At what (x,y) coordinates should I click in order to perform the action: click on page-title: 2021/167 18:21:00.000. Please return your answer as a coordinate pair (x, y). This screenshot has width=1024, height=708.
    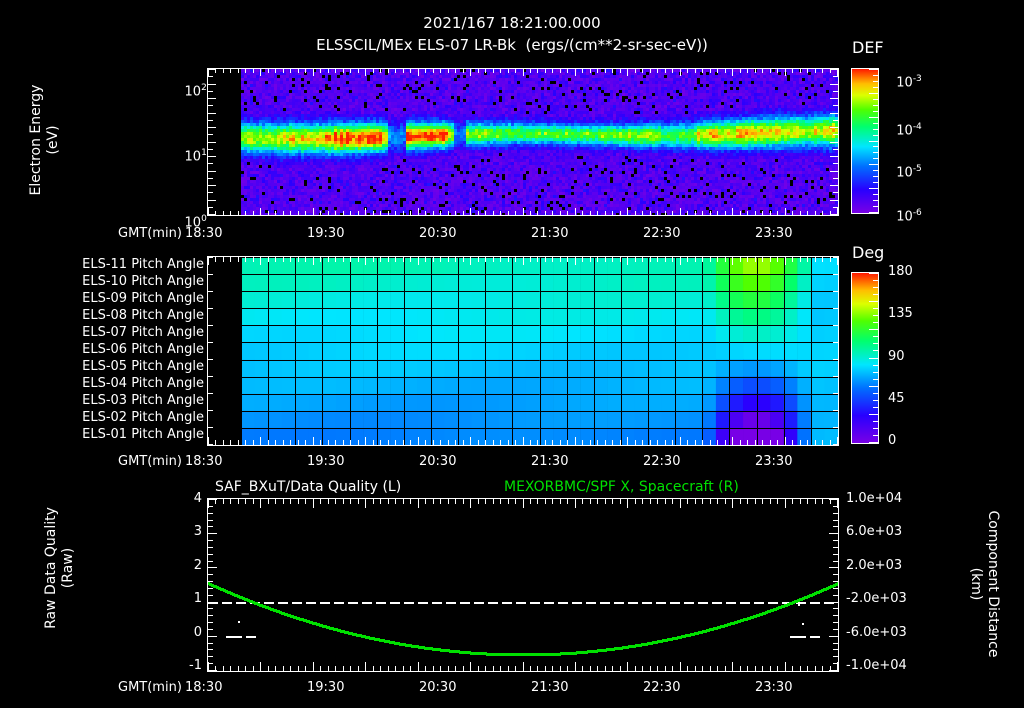
    Looking at the image, I should click on (512, 23).